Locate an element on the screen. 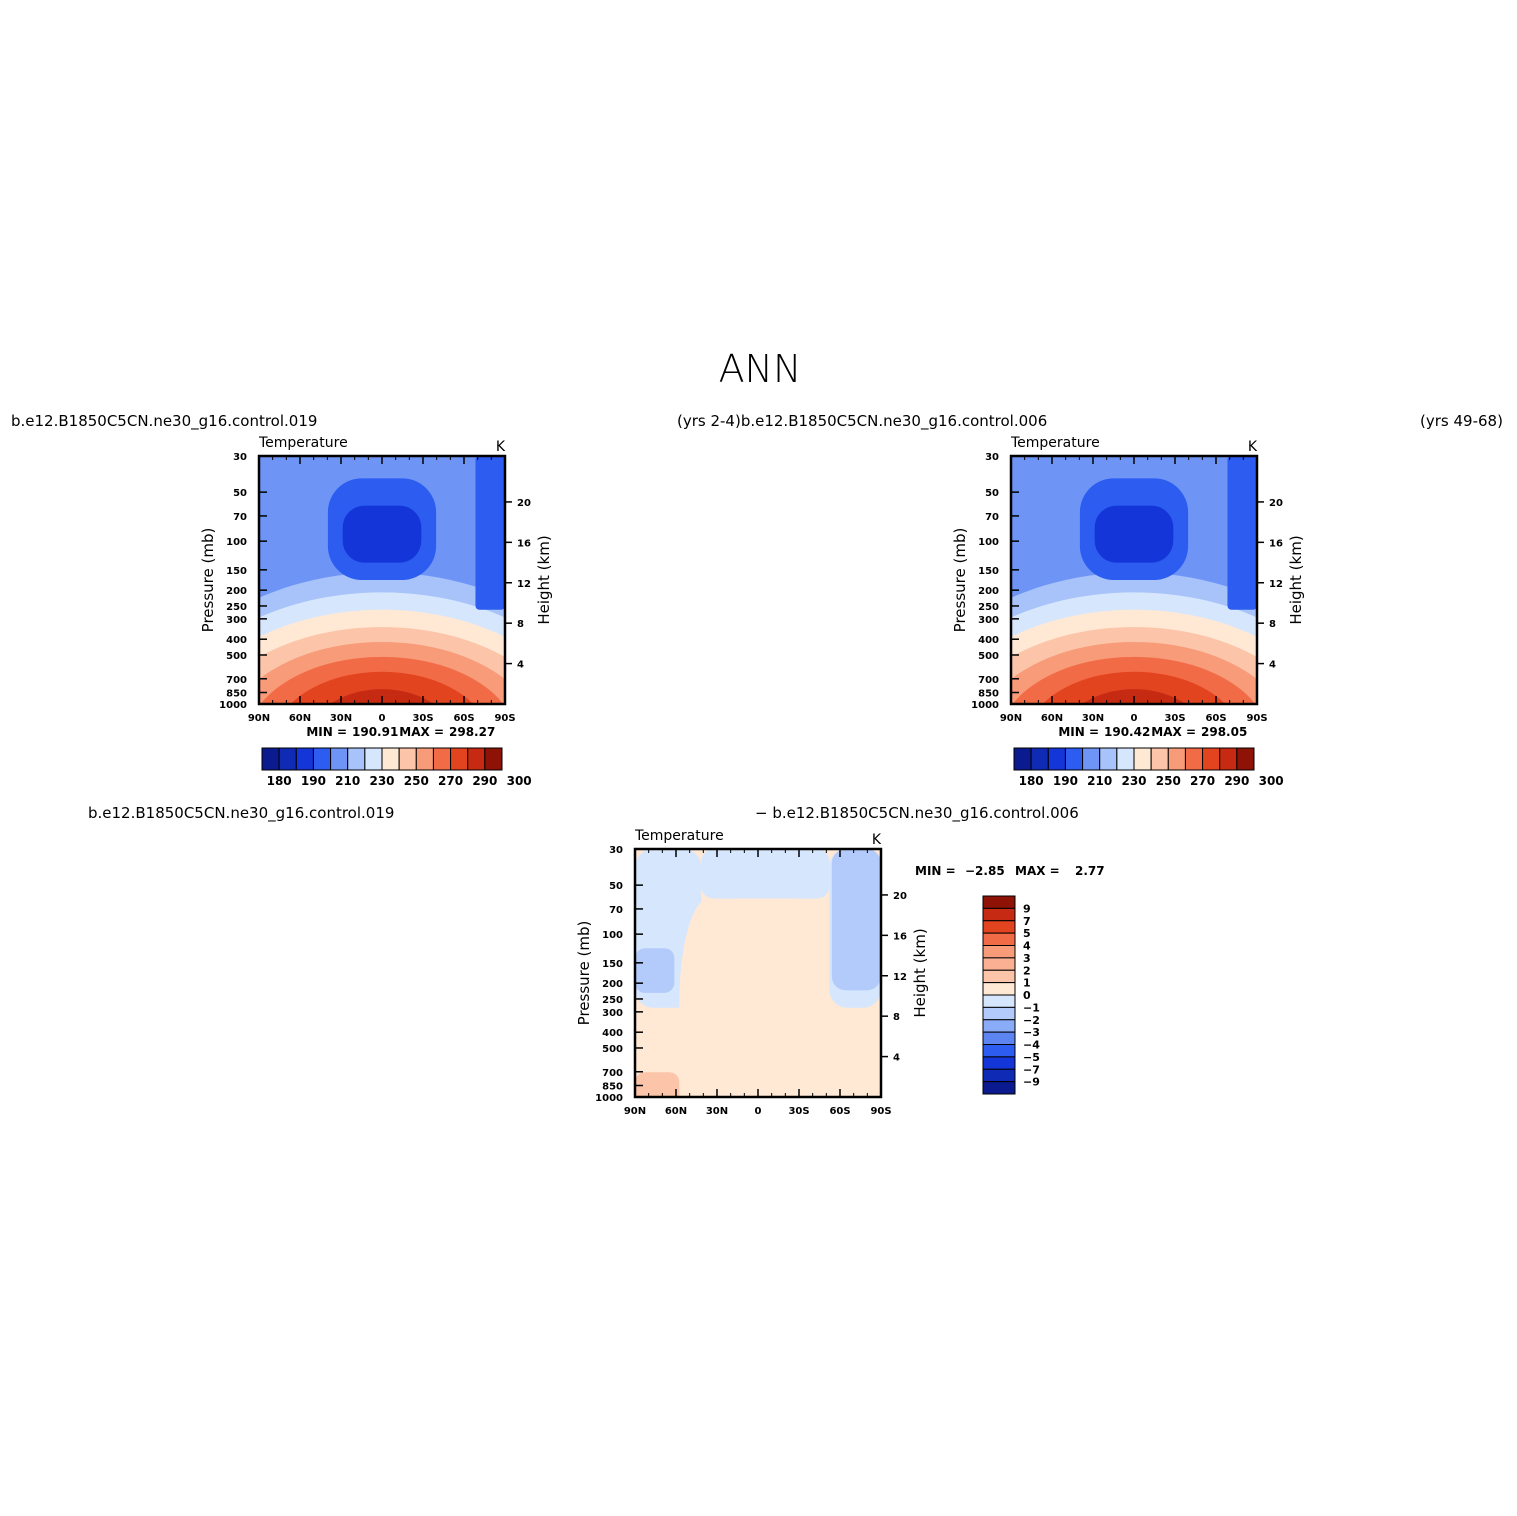 Image resolution: width=1517 pixels, height=1516 pixels. colorbar-label: 250 is located at coordinates (416, 781).